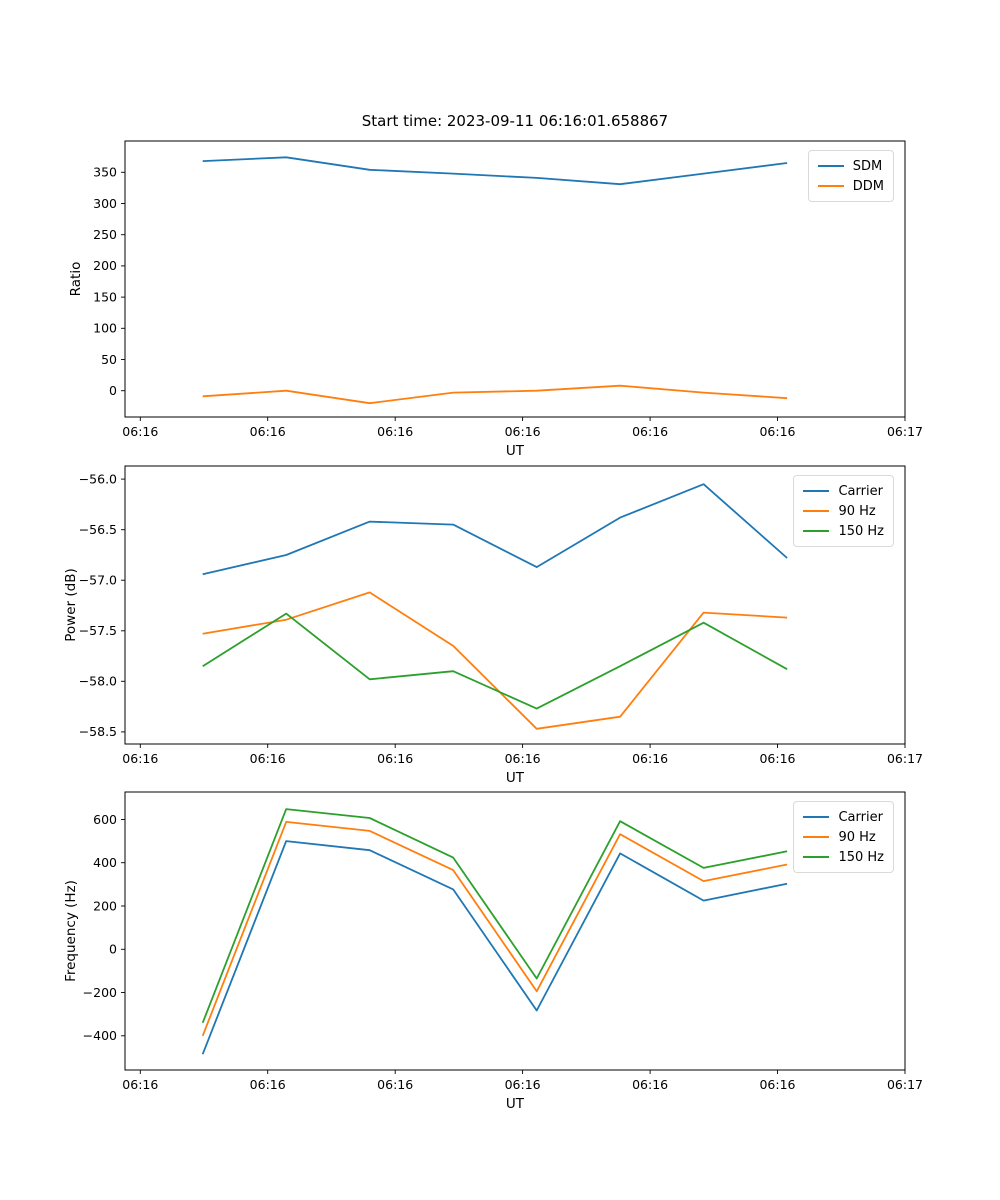 The height and width of the screenshot is (1200, 1000). What do you see at coordinates (105, 296) in the screenshot?
I see `y-tick-label: 150` at bounding box center [105, 296].